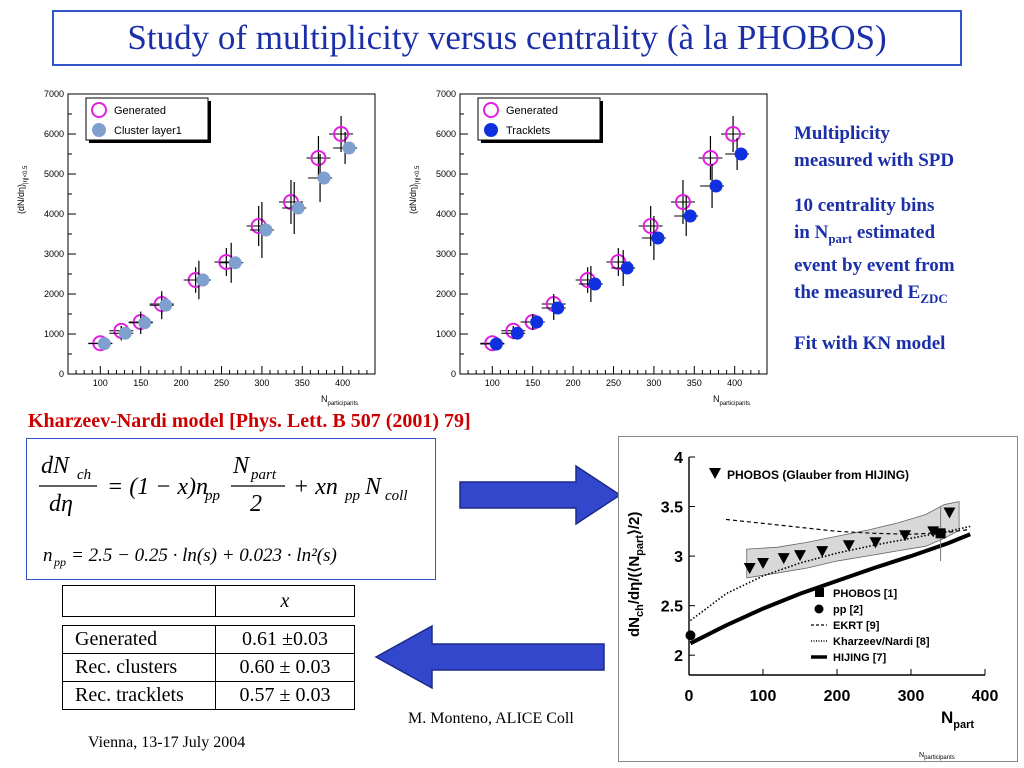 This screenshot has height=768, width=1024. I want to click on y-tick-label: 3000, so click(54, 254).